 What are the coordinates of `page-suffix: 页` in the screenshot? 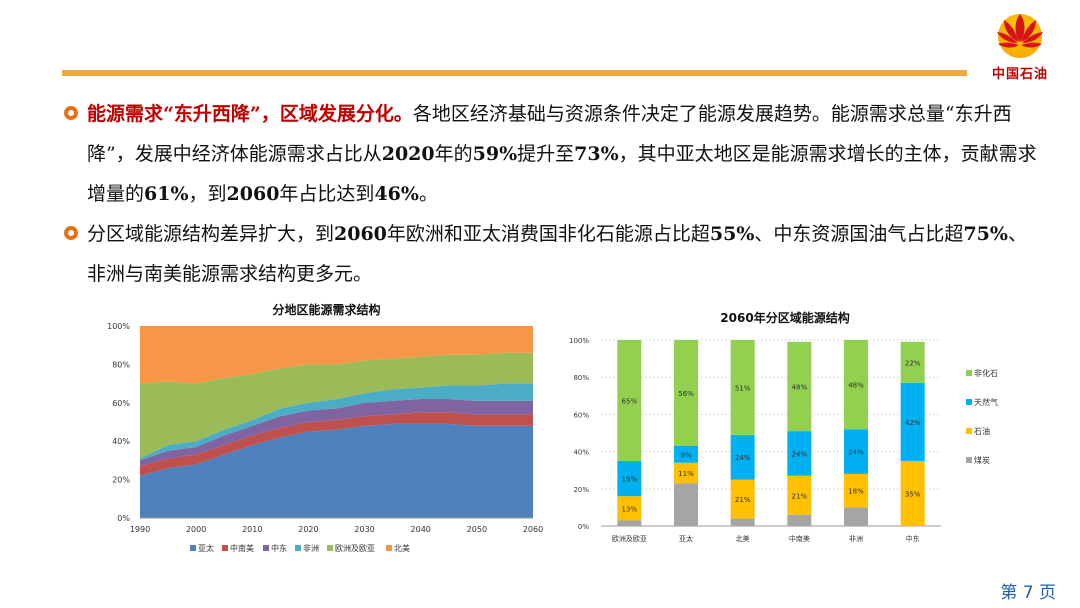 It's located at (1047, 593).